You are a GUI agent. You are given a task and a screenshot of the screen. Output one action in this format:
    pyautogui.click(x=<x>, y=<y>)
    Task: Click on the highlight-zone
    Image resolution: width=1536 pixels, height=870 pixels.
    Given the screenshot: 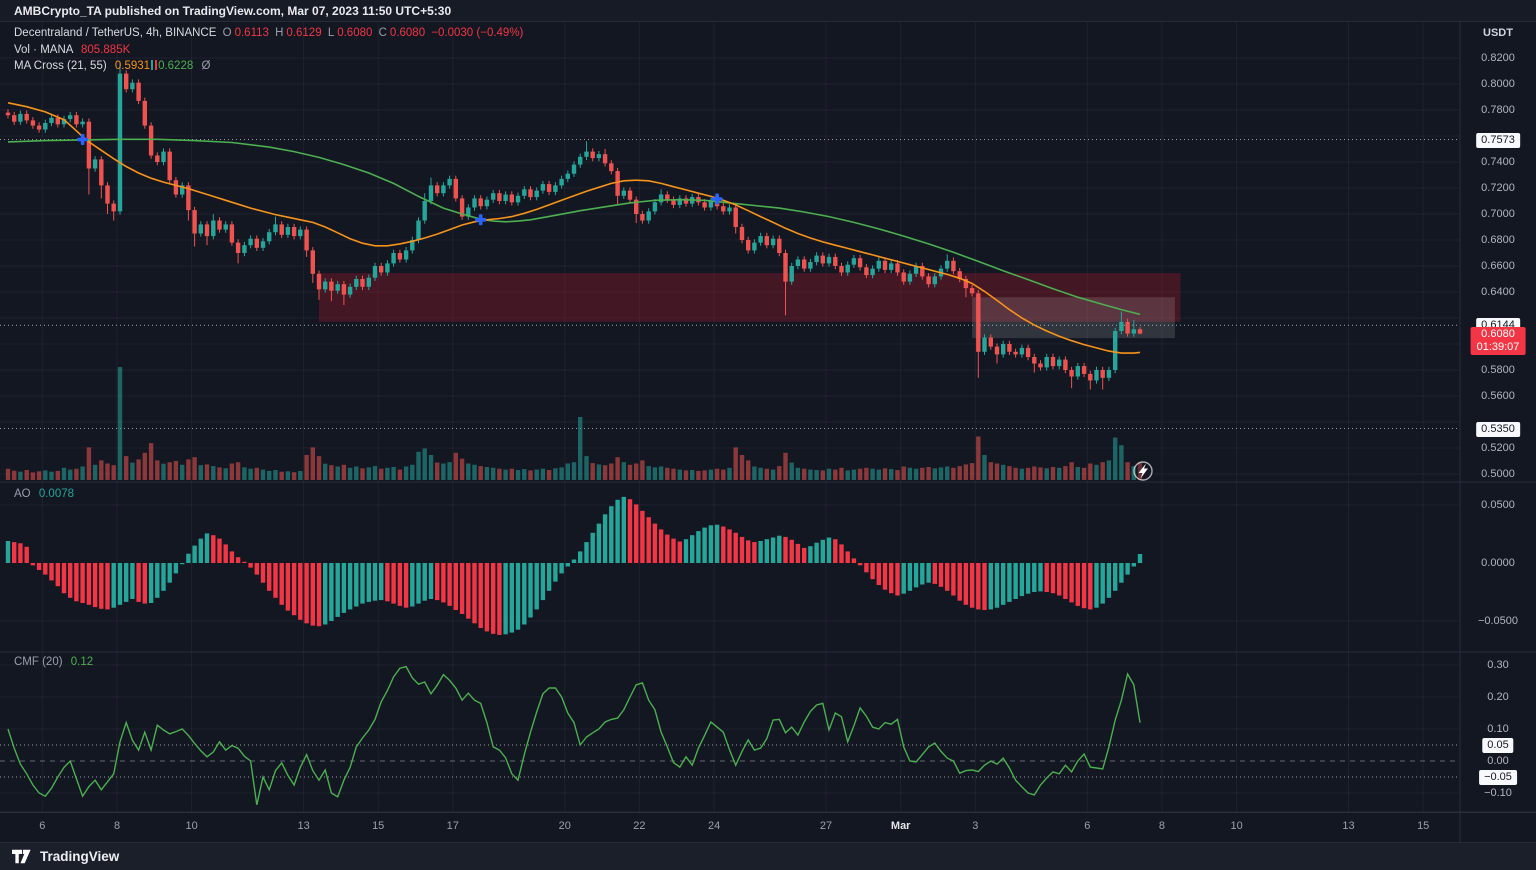 What is the action you would take?
    pyautogui.click(x=1073, y=318)
    